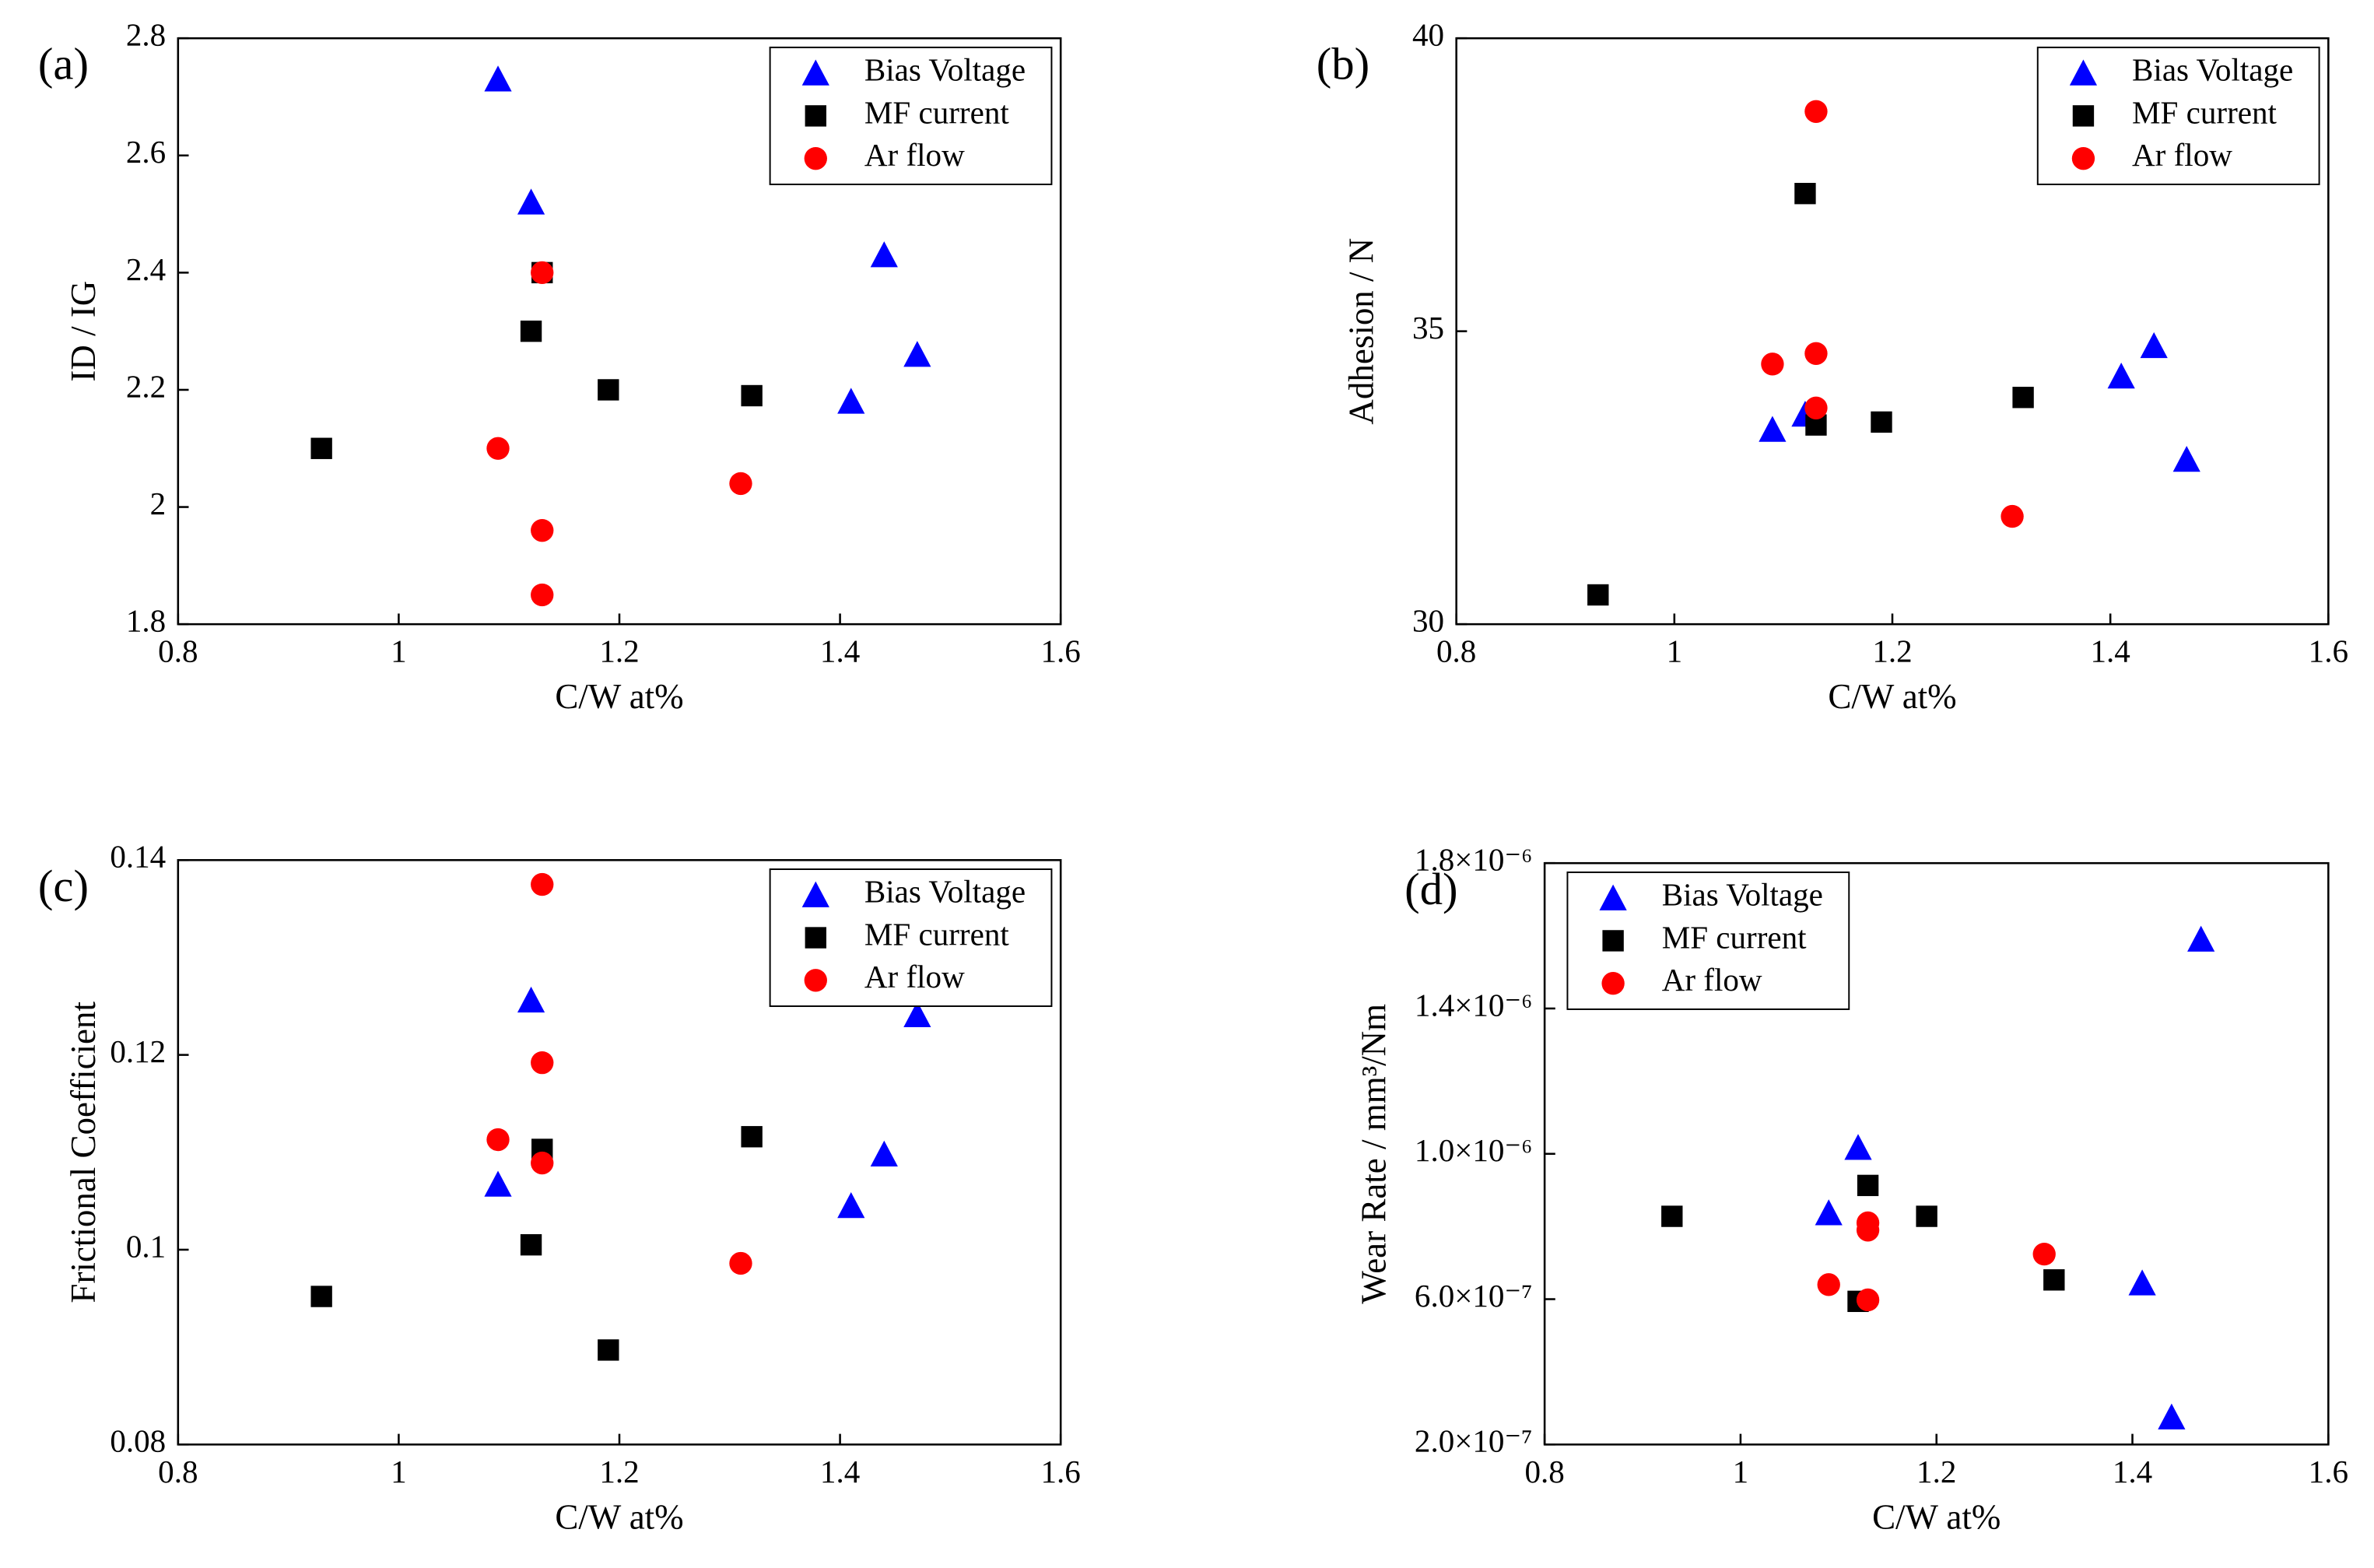 The width and height of the screenshot is (2374, 1568). What do you see at coordinates (1430, 889) in the screenshot?
I see `panel-label: (d)` at bounding box center [1430, 889].